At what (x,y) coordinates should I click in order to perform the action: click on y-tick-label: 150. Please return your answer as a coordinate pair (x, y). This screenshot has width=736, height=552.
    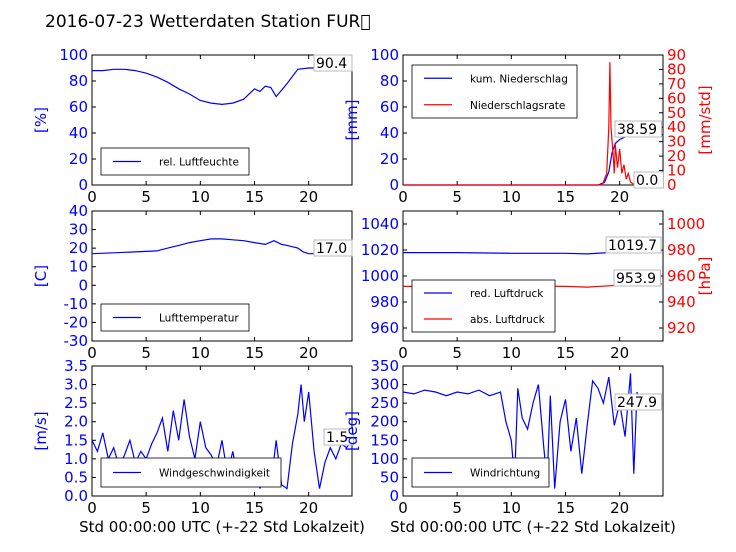
    Looking at the image, I should click on (384, 440).